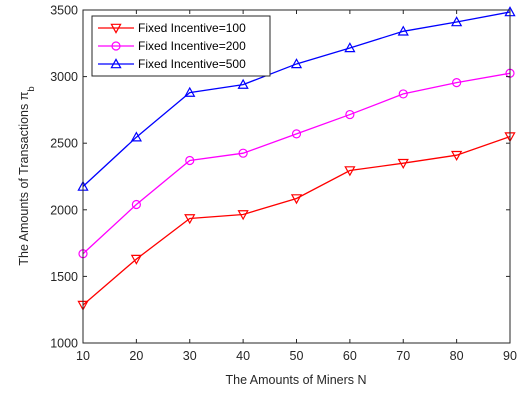 This screenshot has height=396, width=524. I want to click on x-tick-label: 40, so click(243, 356).